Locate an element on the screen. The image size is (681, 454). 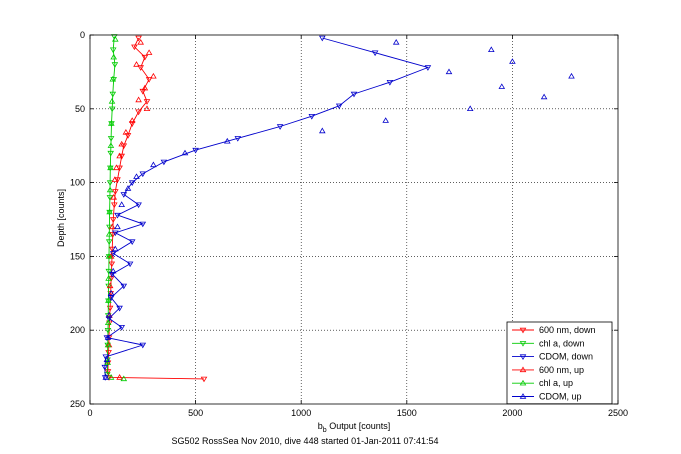
legend-label: chl a, down is located at coordinates (562, 343).